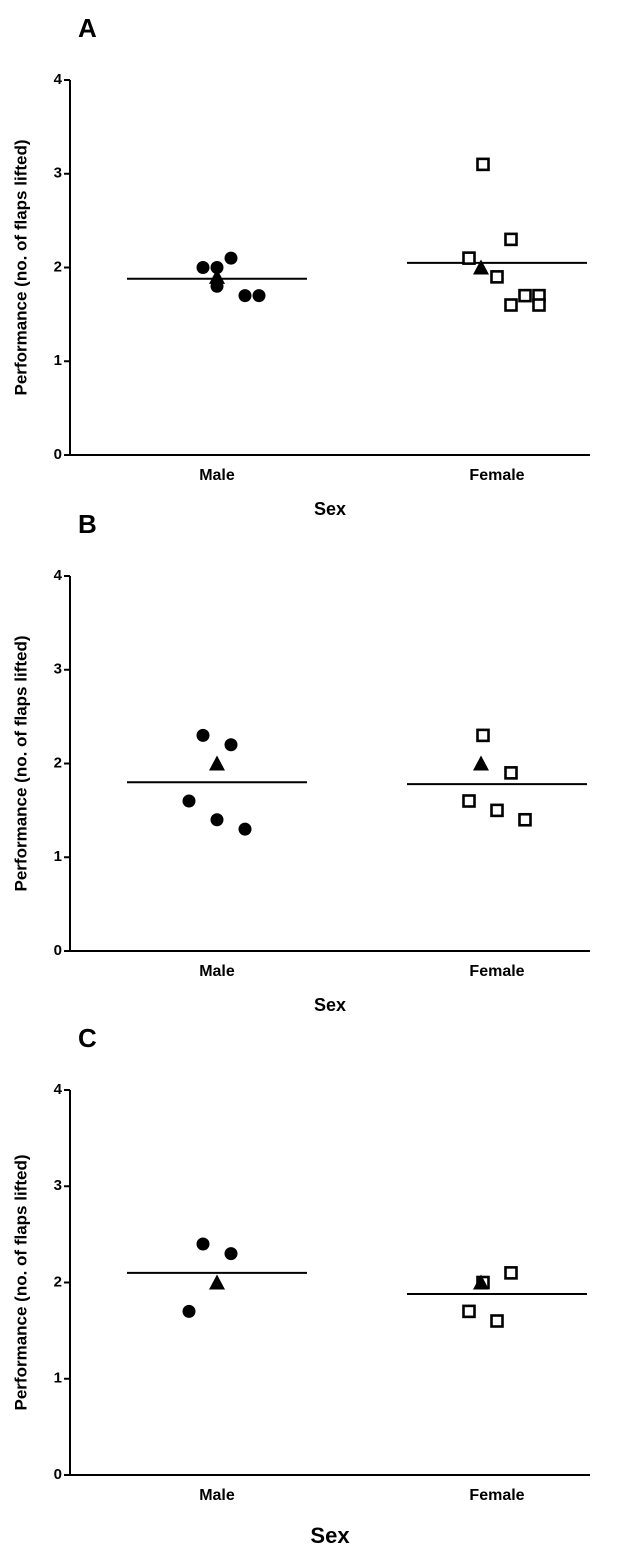 The image size is (630, 1557). I want to click on panel-label: B, so click(87, 524).